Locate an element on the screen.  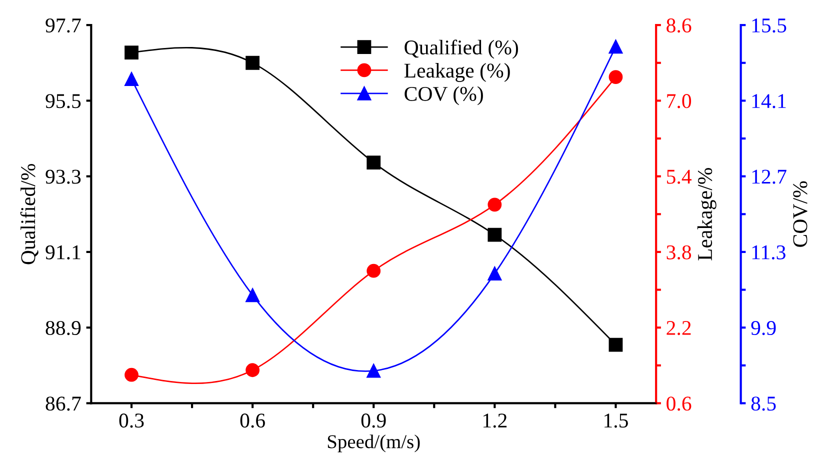
y3-tick-label: 14.1 is located at coordinates (769, 101).